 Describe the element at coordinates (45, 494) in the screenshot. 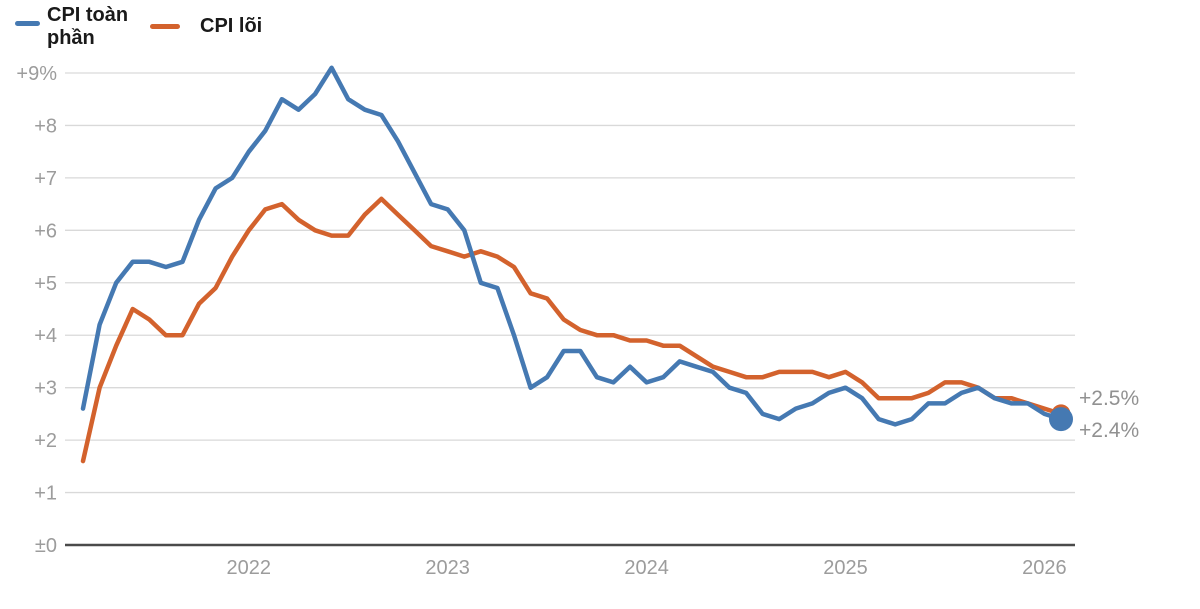

I see `y-axis-tick-label: +1` at that location.